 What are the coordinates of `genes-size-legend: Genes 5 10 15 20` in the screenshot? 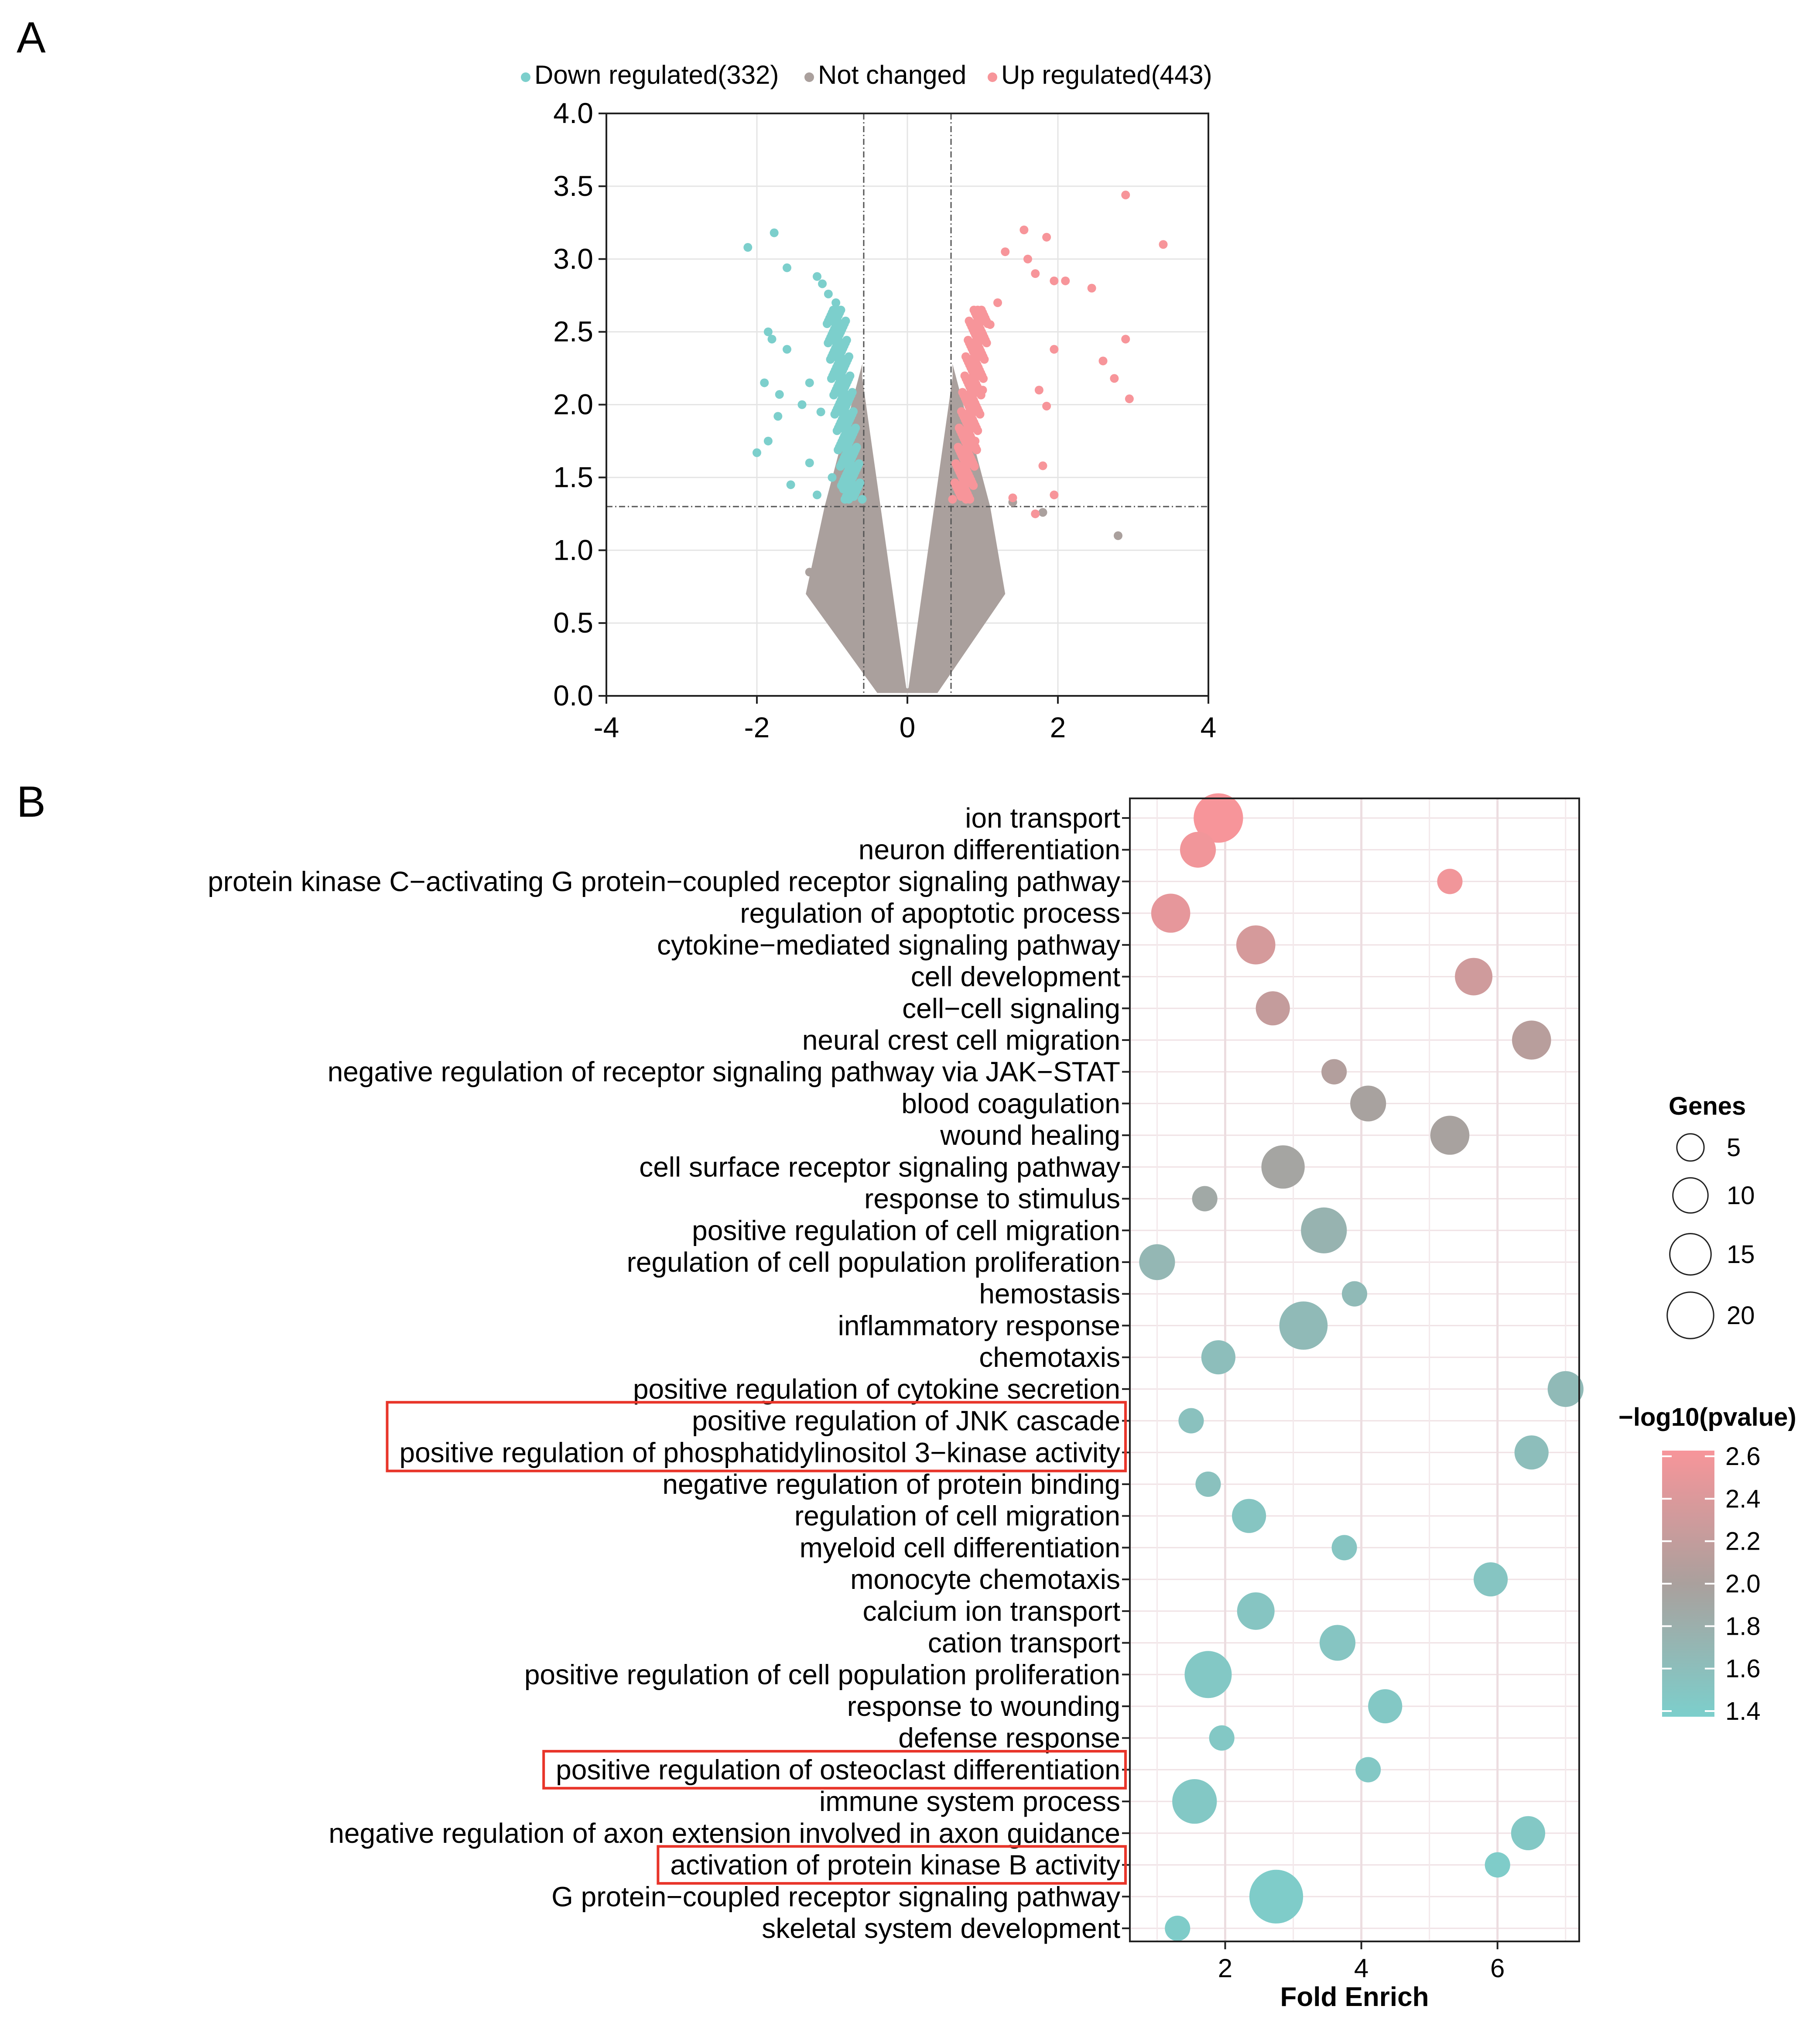 It's located at (1710, 1215).